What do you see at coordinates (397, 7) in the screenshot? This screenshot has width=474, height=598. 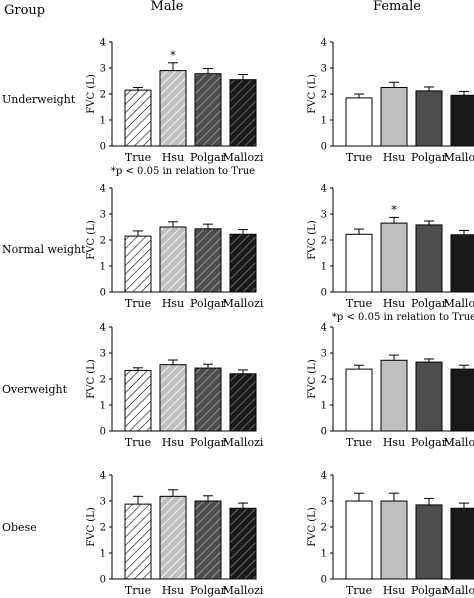 I see `header-female: Female` at bounding box center [397, 7].